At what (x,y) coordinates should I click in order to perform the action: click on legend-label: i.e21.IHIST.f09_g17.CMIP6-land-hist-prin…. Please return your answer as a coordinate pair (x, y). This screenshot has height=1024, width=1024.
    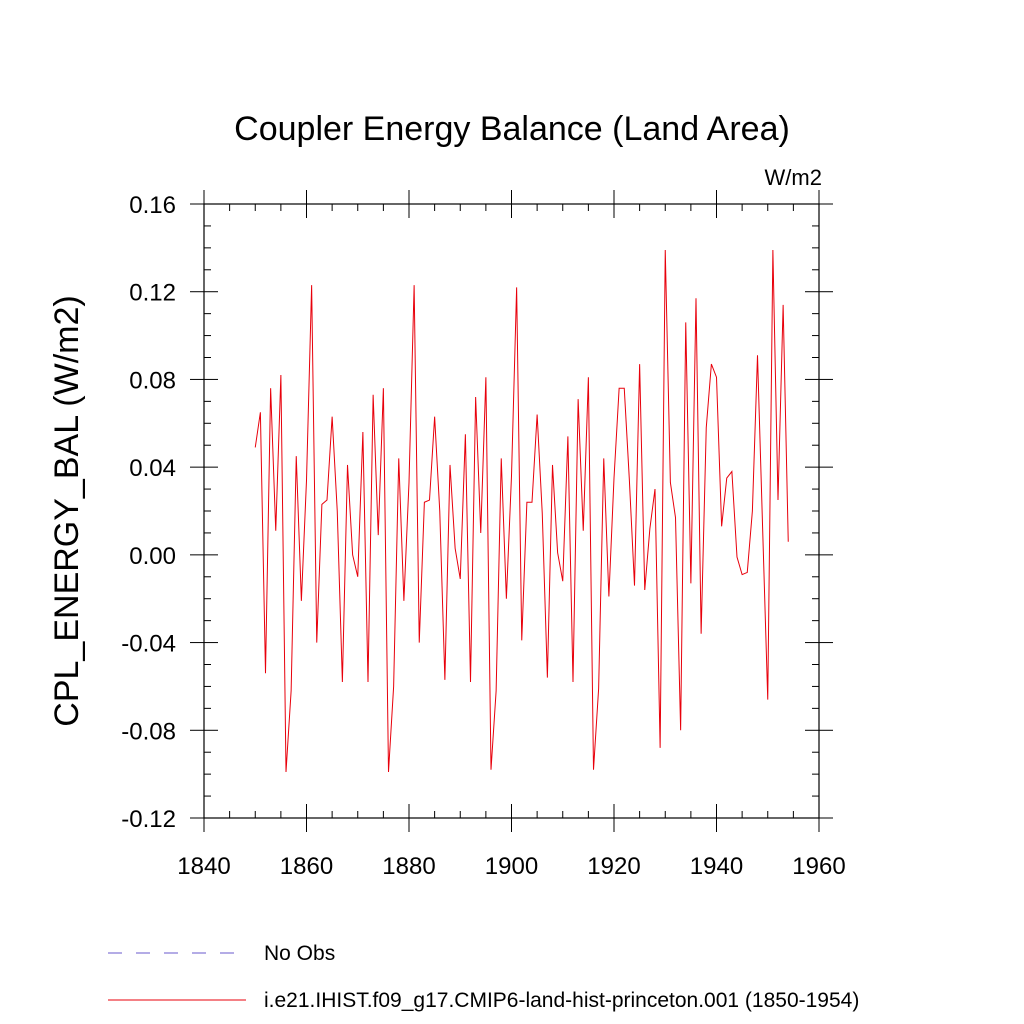
    Looking at the image, I should click on (561, 1000).